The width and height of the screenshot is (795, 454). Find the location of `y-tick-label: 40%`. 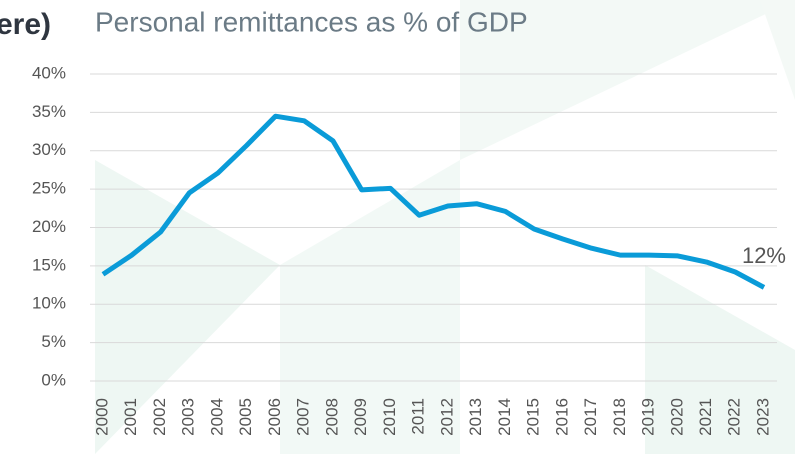

y-tick-label: 40% is located at coordinates (49, 72).